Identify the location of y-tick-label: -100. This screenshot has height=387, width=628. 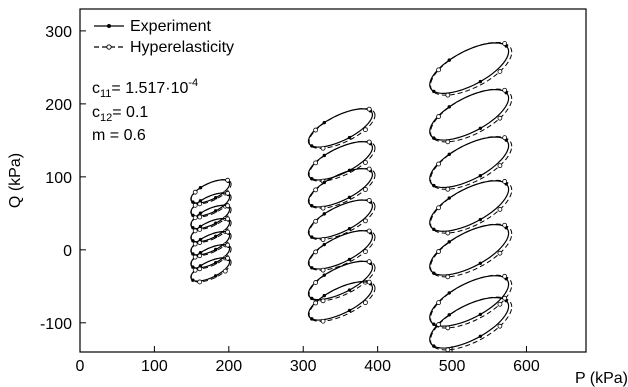
(56, 324).